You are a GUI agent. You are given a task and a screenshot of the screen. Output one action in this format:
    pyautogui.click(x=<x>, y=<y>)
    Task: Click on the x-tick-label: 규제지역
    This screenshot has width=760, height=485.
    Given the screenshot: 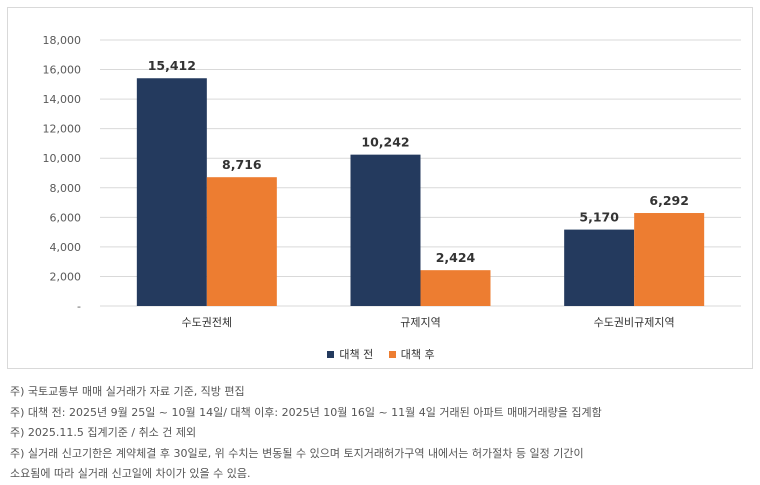 What is the action you would take?
    pyautogui.click(x=420, y=322)
    